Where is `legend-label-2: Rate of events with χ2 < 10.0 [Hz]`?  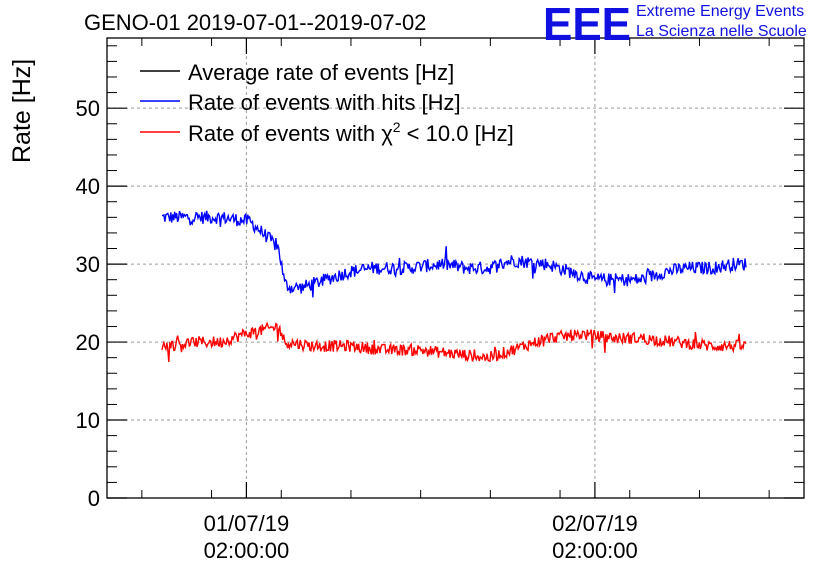
legend-label-2: Rate of events with χ2 < 10.0 [Hz] is located at coordinates (351, 132).